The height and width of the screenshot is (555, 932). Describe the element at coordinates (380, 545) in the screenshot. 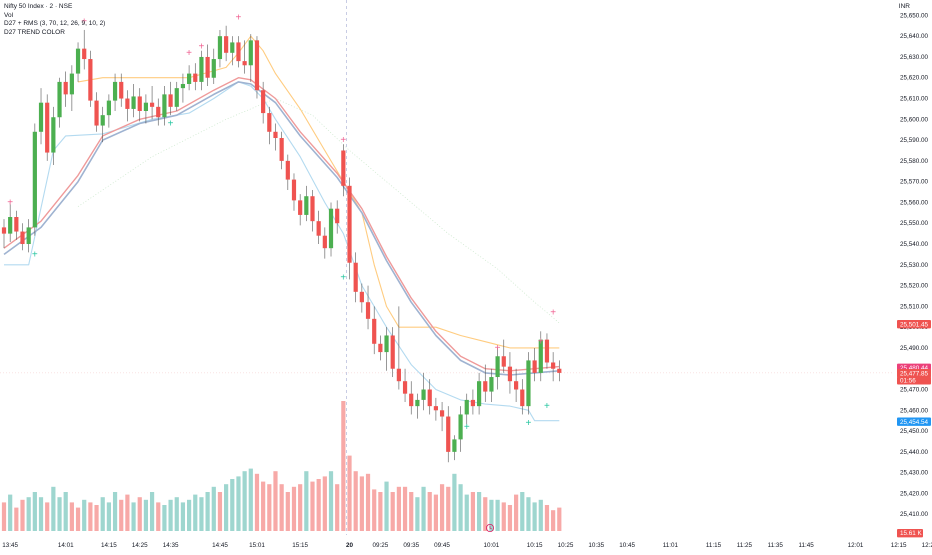

I see `x-tick-label: 09:25` at that location.